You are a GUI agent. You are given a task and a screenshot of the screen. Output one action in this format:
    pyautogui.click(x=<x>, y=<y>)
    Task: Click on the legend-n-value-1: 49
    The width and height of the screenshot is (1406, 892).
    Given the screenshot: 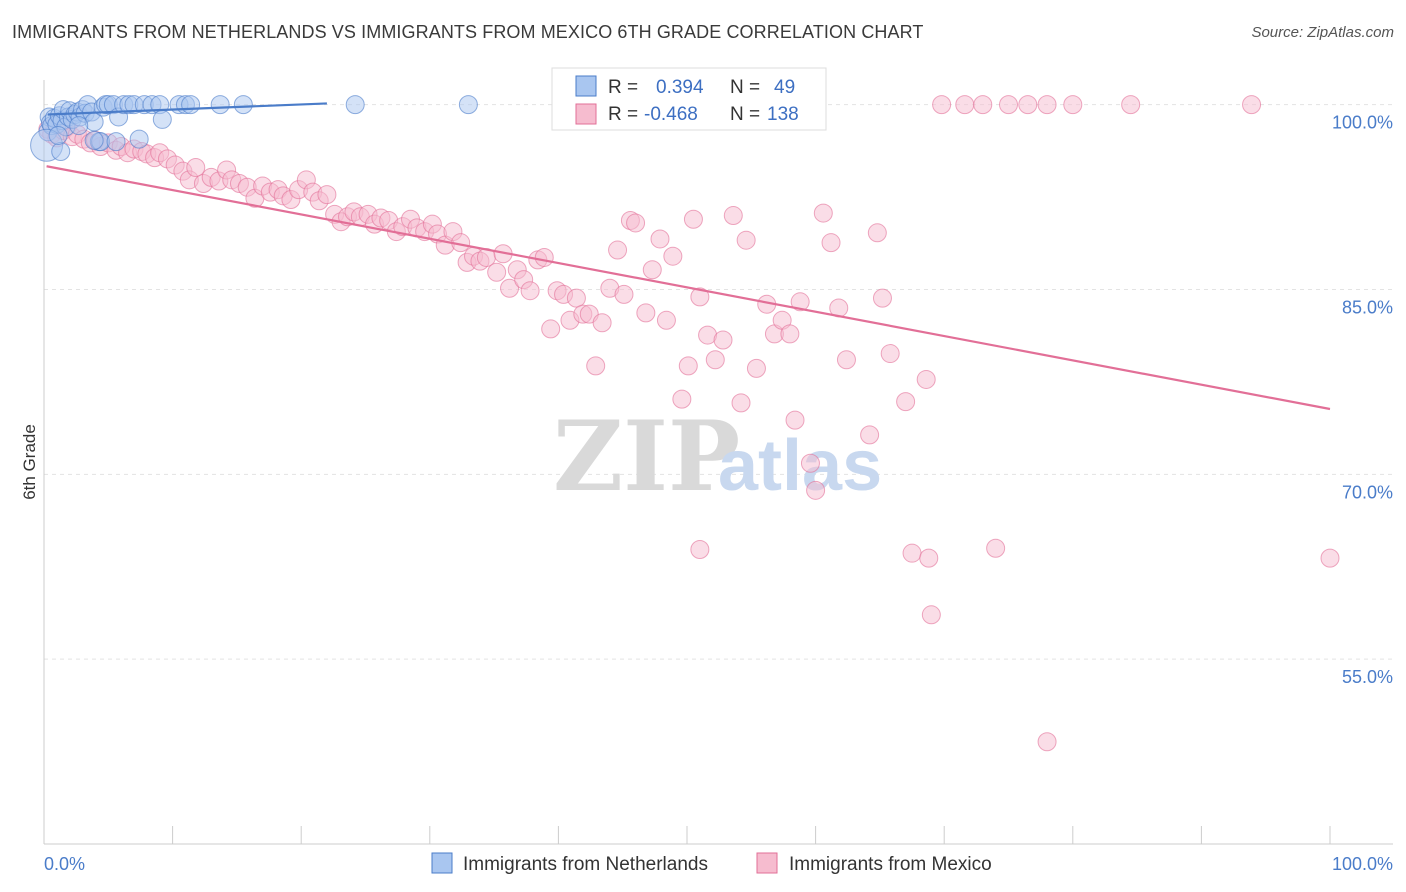 What is the action you would take?
    pyautogui.click(x=784, y=87)
    